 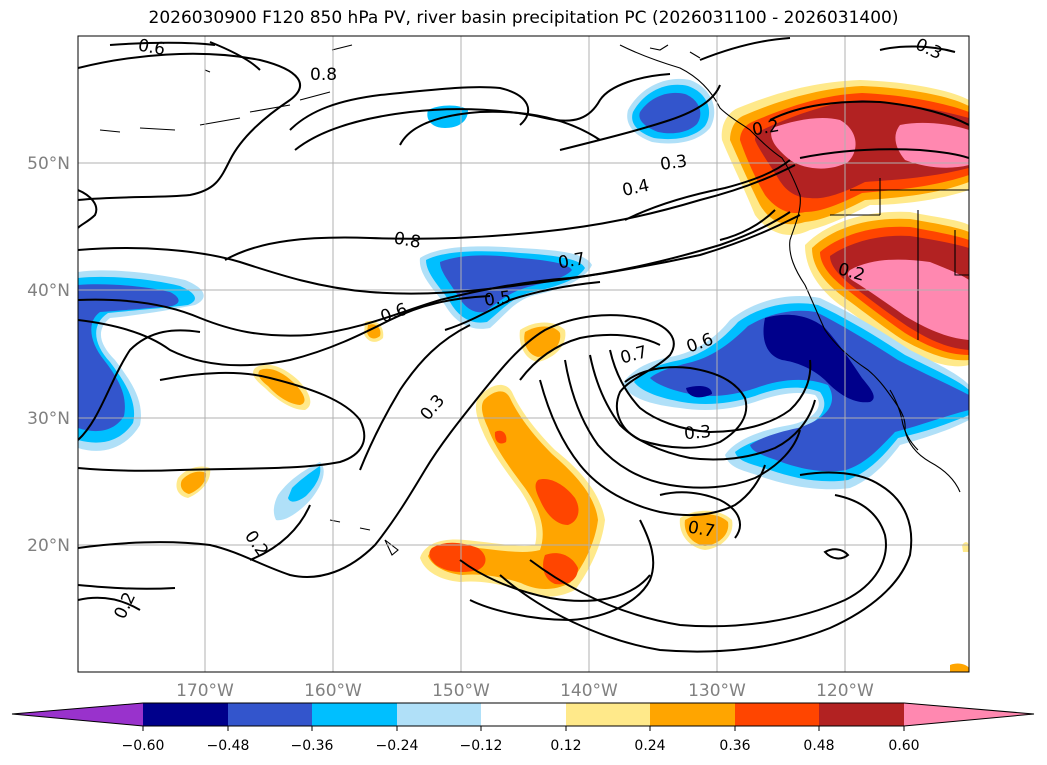 What do you see at coordinates (189, 126) in the screenshot?
I see `contour-jet-outer-north` at bounding box center [189, 126].